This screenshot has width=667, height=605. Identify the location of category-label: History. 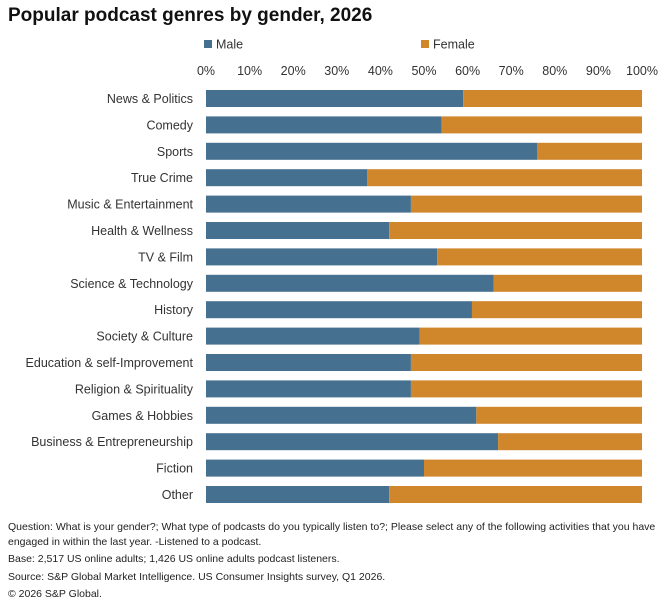
(174, 310).